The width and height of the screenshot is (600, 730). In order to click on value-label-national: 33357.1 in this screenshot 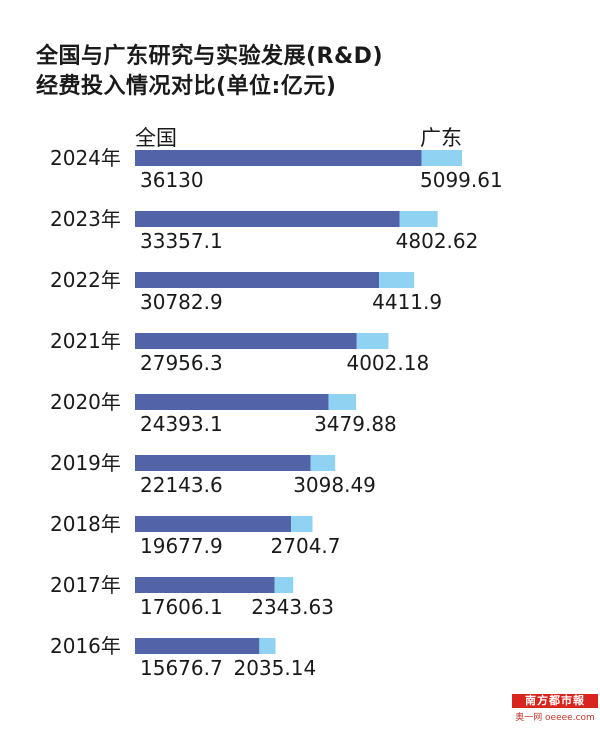, I will do `click(181, 241)`.